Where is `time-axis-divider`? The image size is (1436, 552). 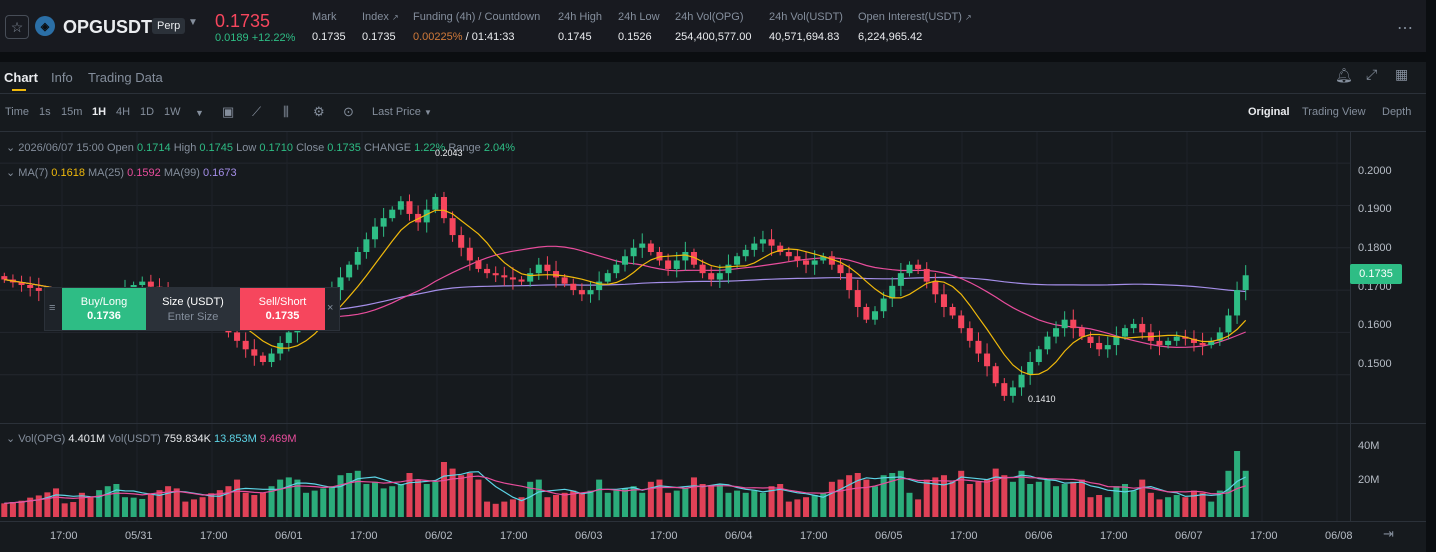 time-axis-divider is located at coordinates (713, 521).